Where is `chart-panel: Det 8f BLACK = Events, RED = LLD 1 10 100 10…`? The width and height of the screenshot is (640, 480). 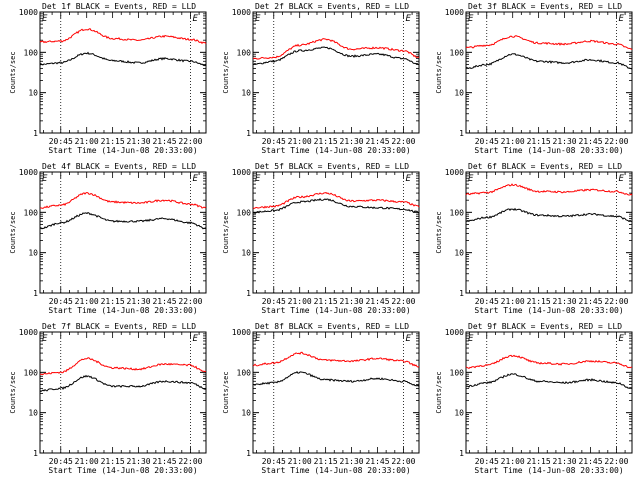 chart-panel: Det 8f BLACK = Events, RED = LLD 1 10 100 10… is located at coordinates (321, 398).